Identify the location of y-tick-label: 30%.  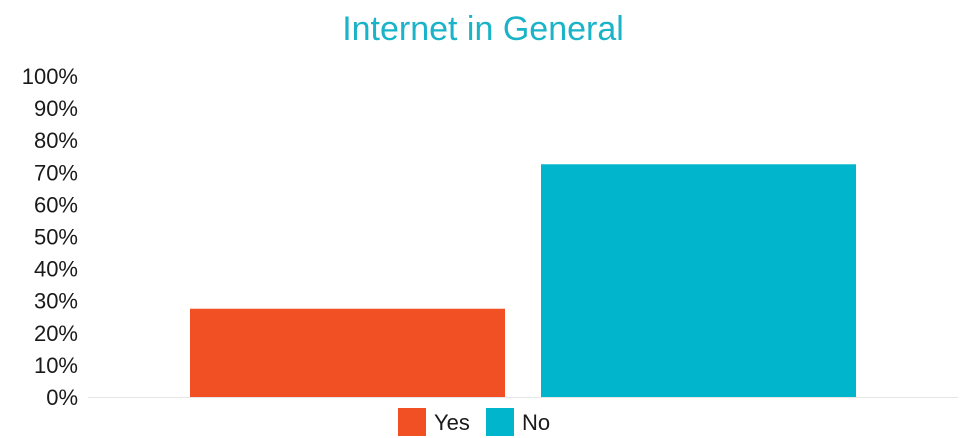
(56, 301).